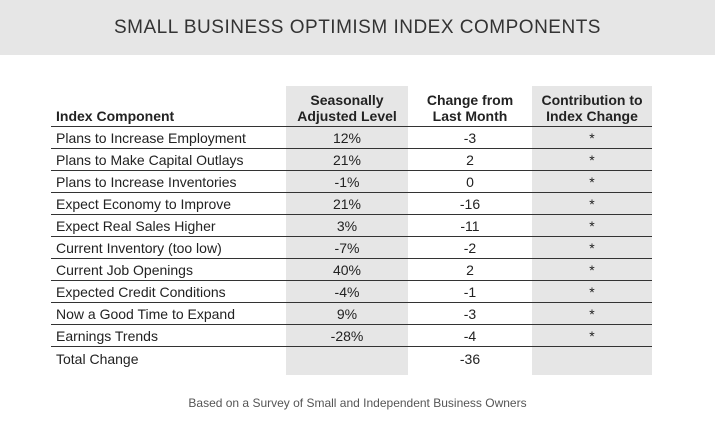 The height and width of the screenshot is (441, 715). Describe the element at coordinates (168, 335) in the screenshot. I see `row-component: Earnings Trends` at that location.